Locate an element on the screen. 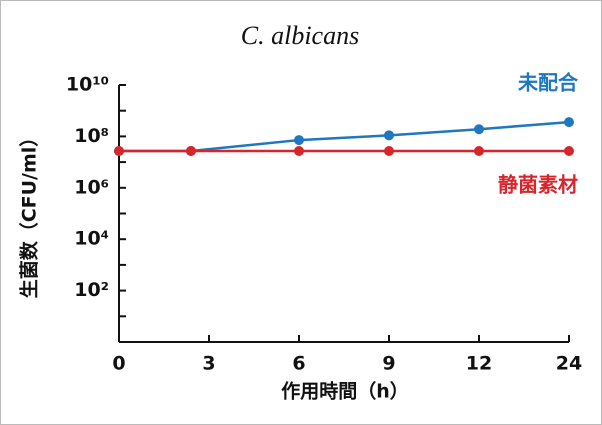  x-tick-label: 24 is located at coordinates (569, 364).